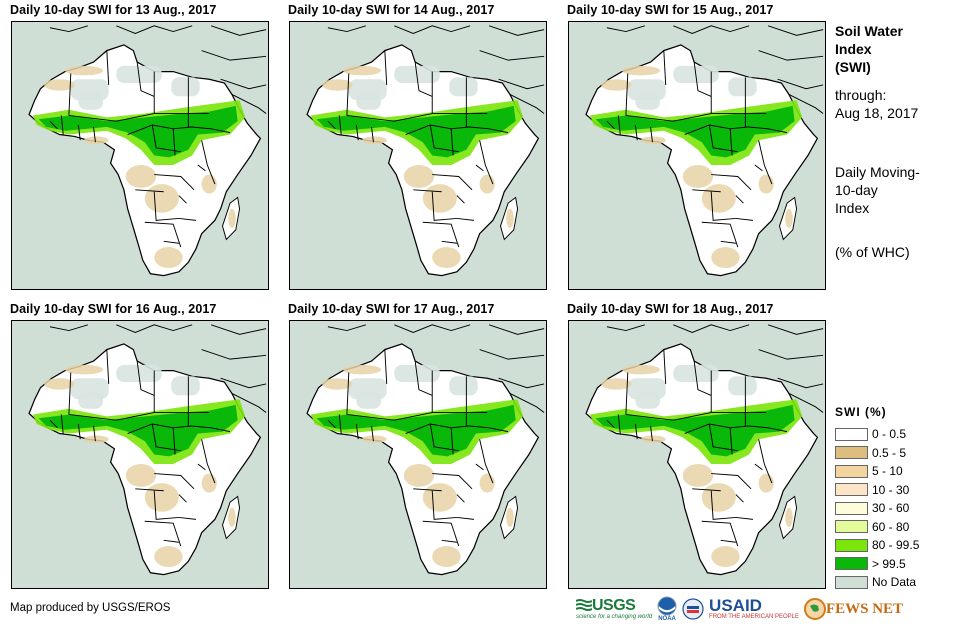 This screenshot has height=626, width=967. Describe the element at coordinates (391, 309) in the screenshot. I see `panel-title: Daily 10-day SWI for 17 Aug., 2017` at that location.